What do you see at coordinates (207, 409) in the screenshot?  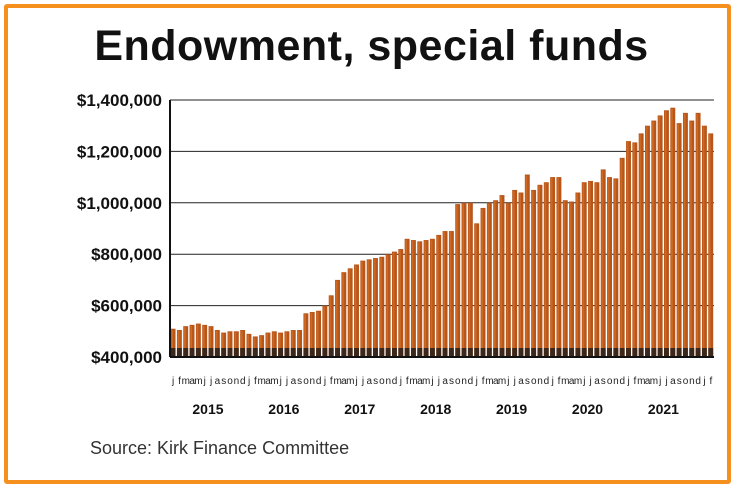 I see `x-year-label: 2015` at bounding box center [207, 409].